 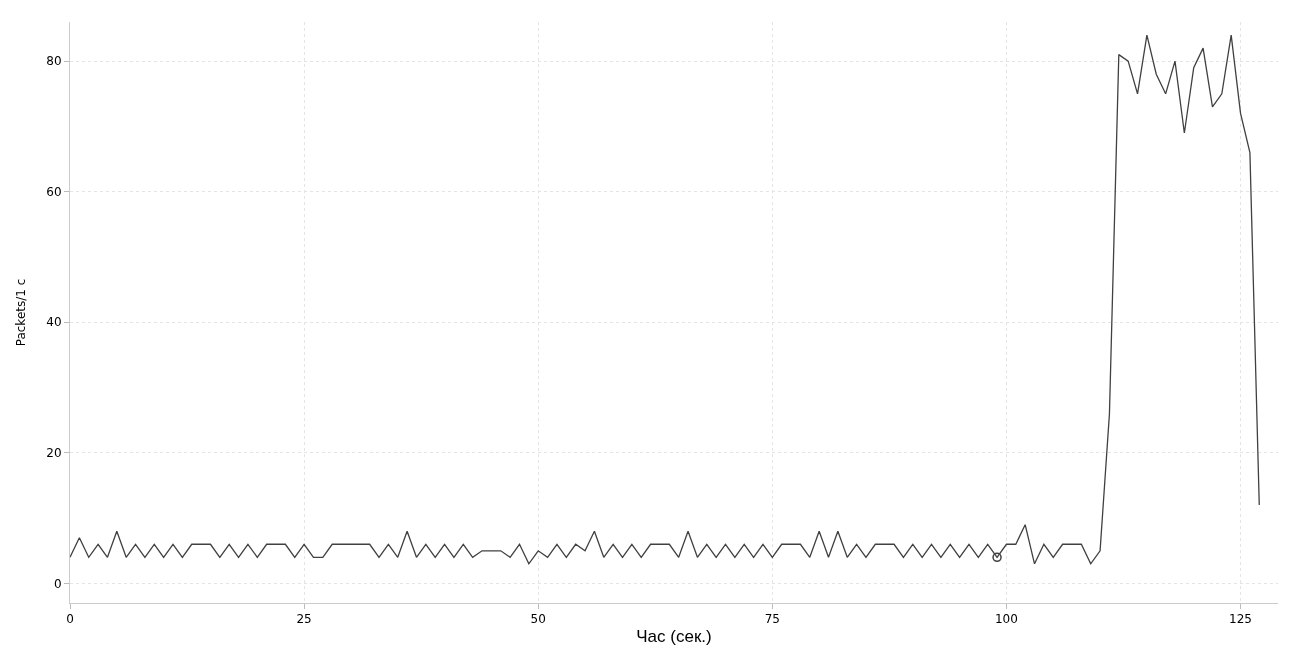 I want to click on y-tick-label: 60, so click(x=54, y=191).